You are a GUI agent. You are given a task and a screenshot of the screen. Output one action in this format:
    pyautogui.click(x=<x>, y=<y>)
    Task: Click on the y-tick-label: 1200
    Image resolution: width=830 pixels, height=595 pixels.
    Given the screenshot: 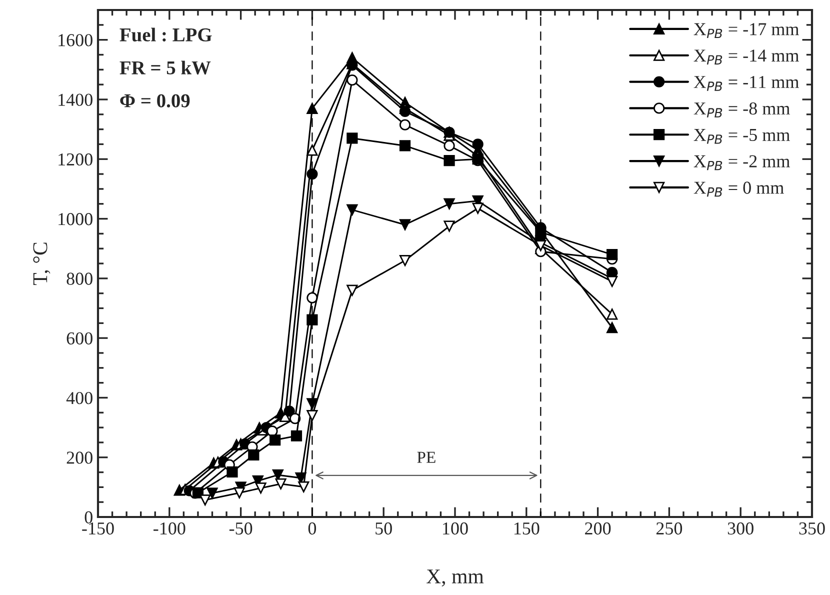 What is the action you would take?
    pyautogui.click(x=75, y=159)
    